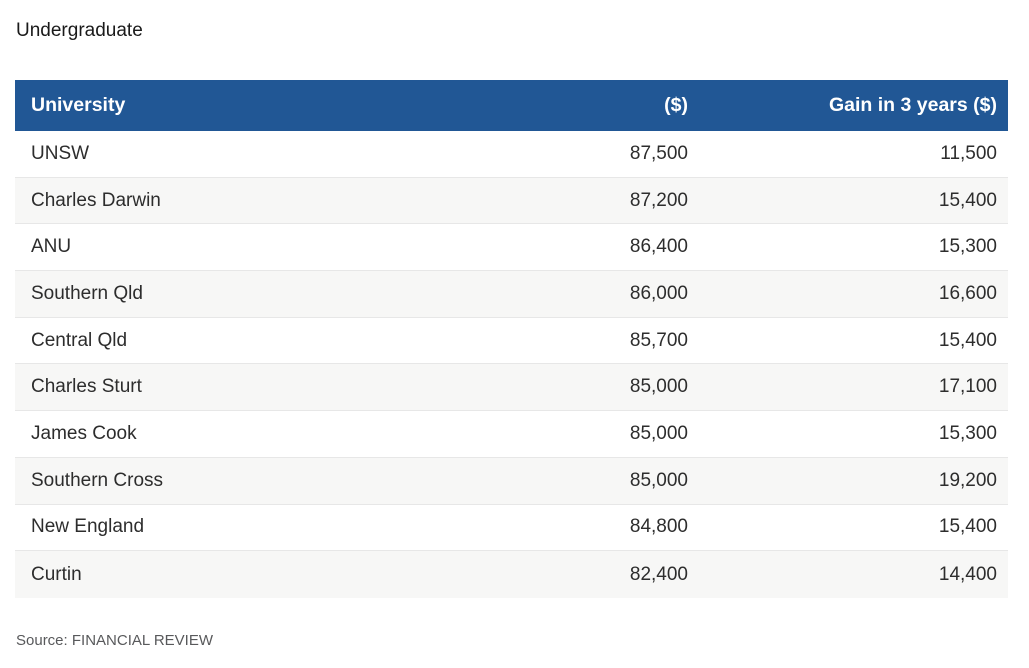  I want to click on table-row: Southern Qld 86,000 16,600, so click(511, 294).